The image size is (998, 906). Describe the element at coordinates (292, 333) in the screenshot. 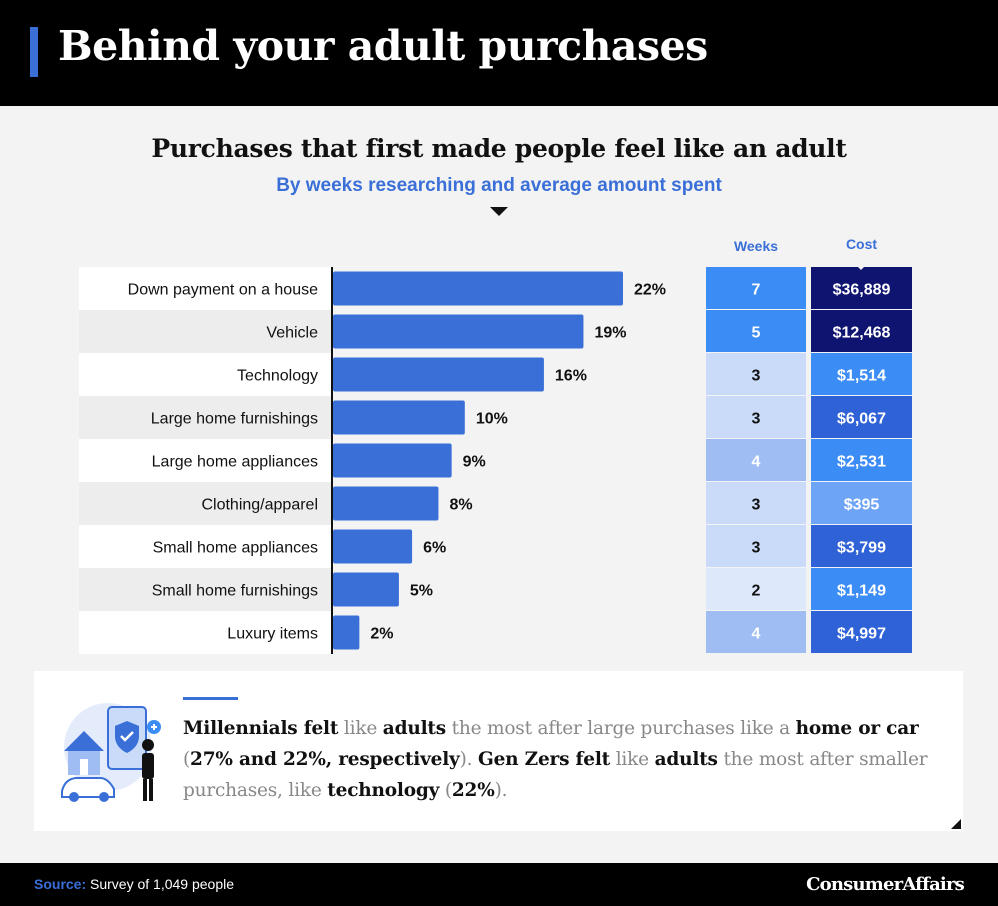

I see `category-label: Vehicle` at that location.